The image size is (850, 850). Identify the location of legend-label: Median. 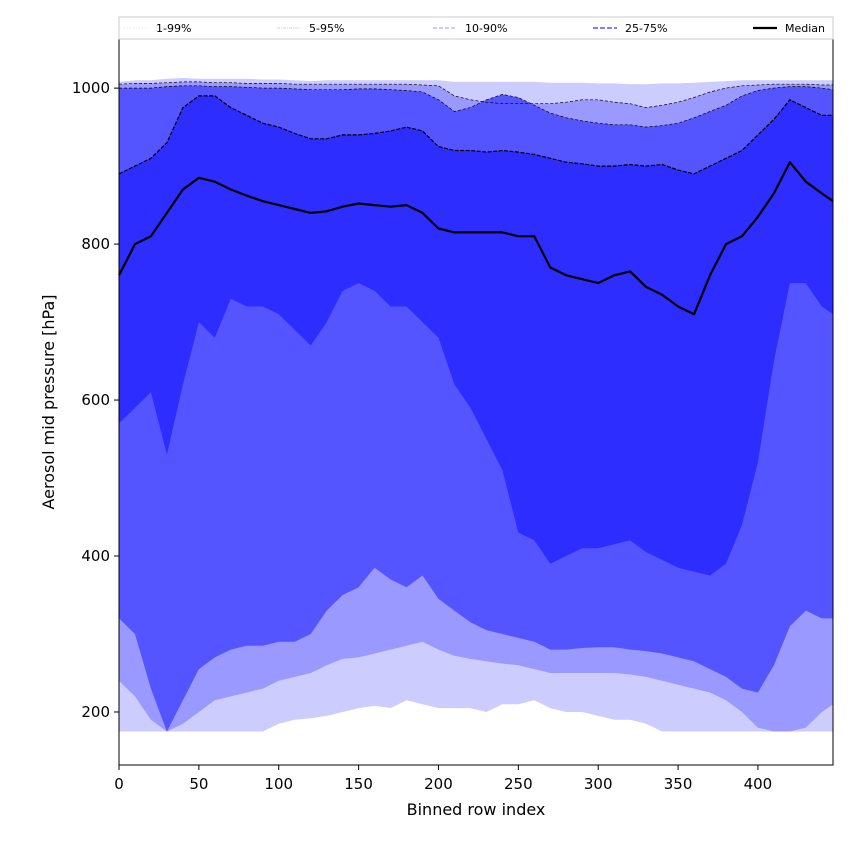
(805, 28).